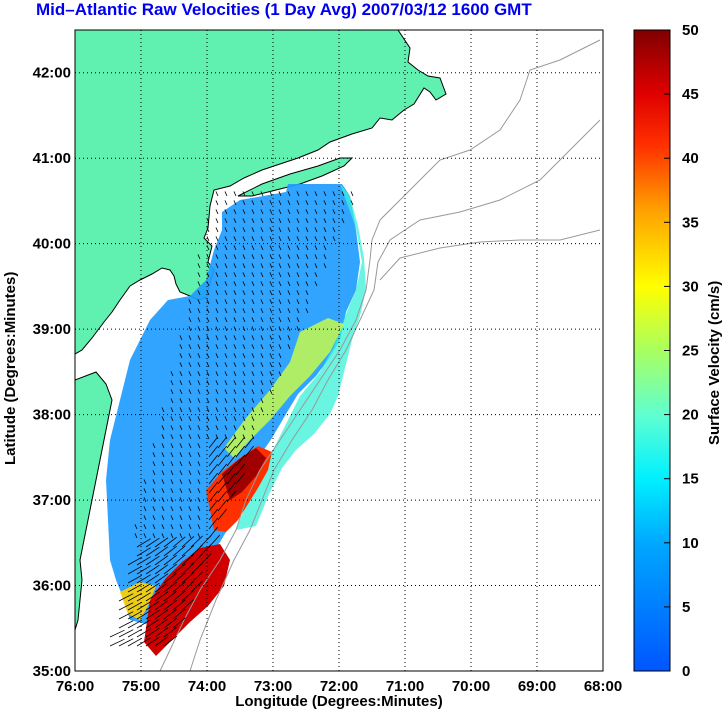  What do you see at coordinates (690, 286) in the screenshot?
I see `colorbar-tick-label: 30` at bounding box center [690, 286].